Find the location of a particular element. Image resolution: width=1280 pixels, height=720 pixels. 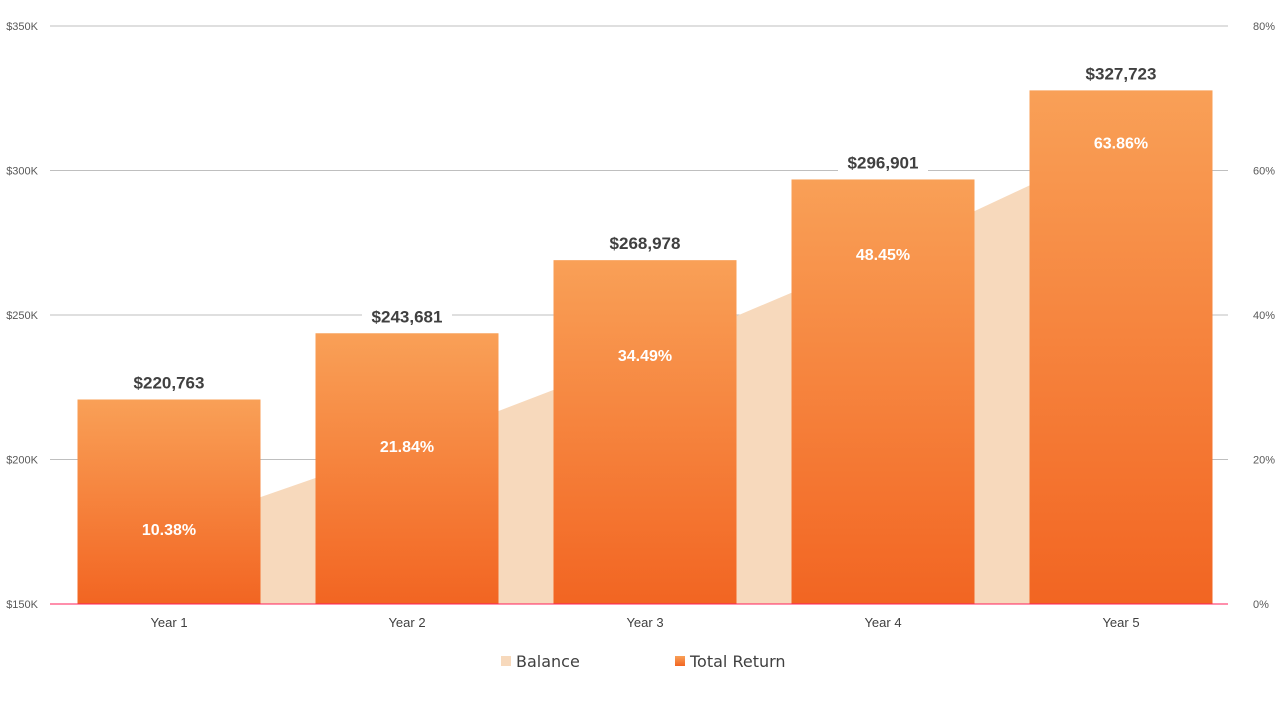

x-category-label: Year 4 is located at coordinates (882, 622).